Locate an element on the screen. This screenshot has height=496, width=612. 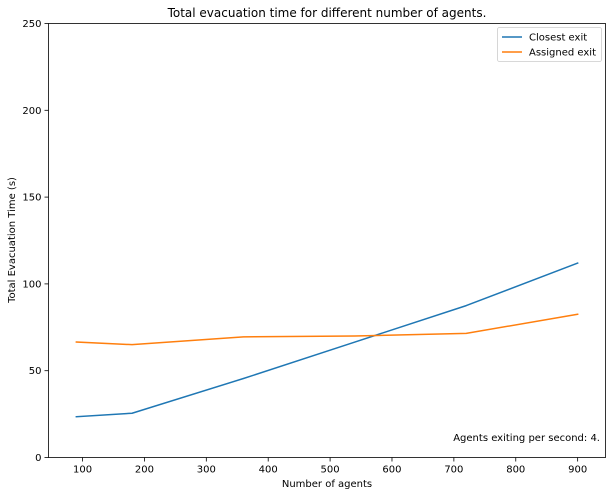
x-tick-label: 100 is located at coordinates (82, 470).